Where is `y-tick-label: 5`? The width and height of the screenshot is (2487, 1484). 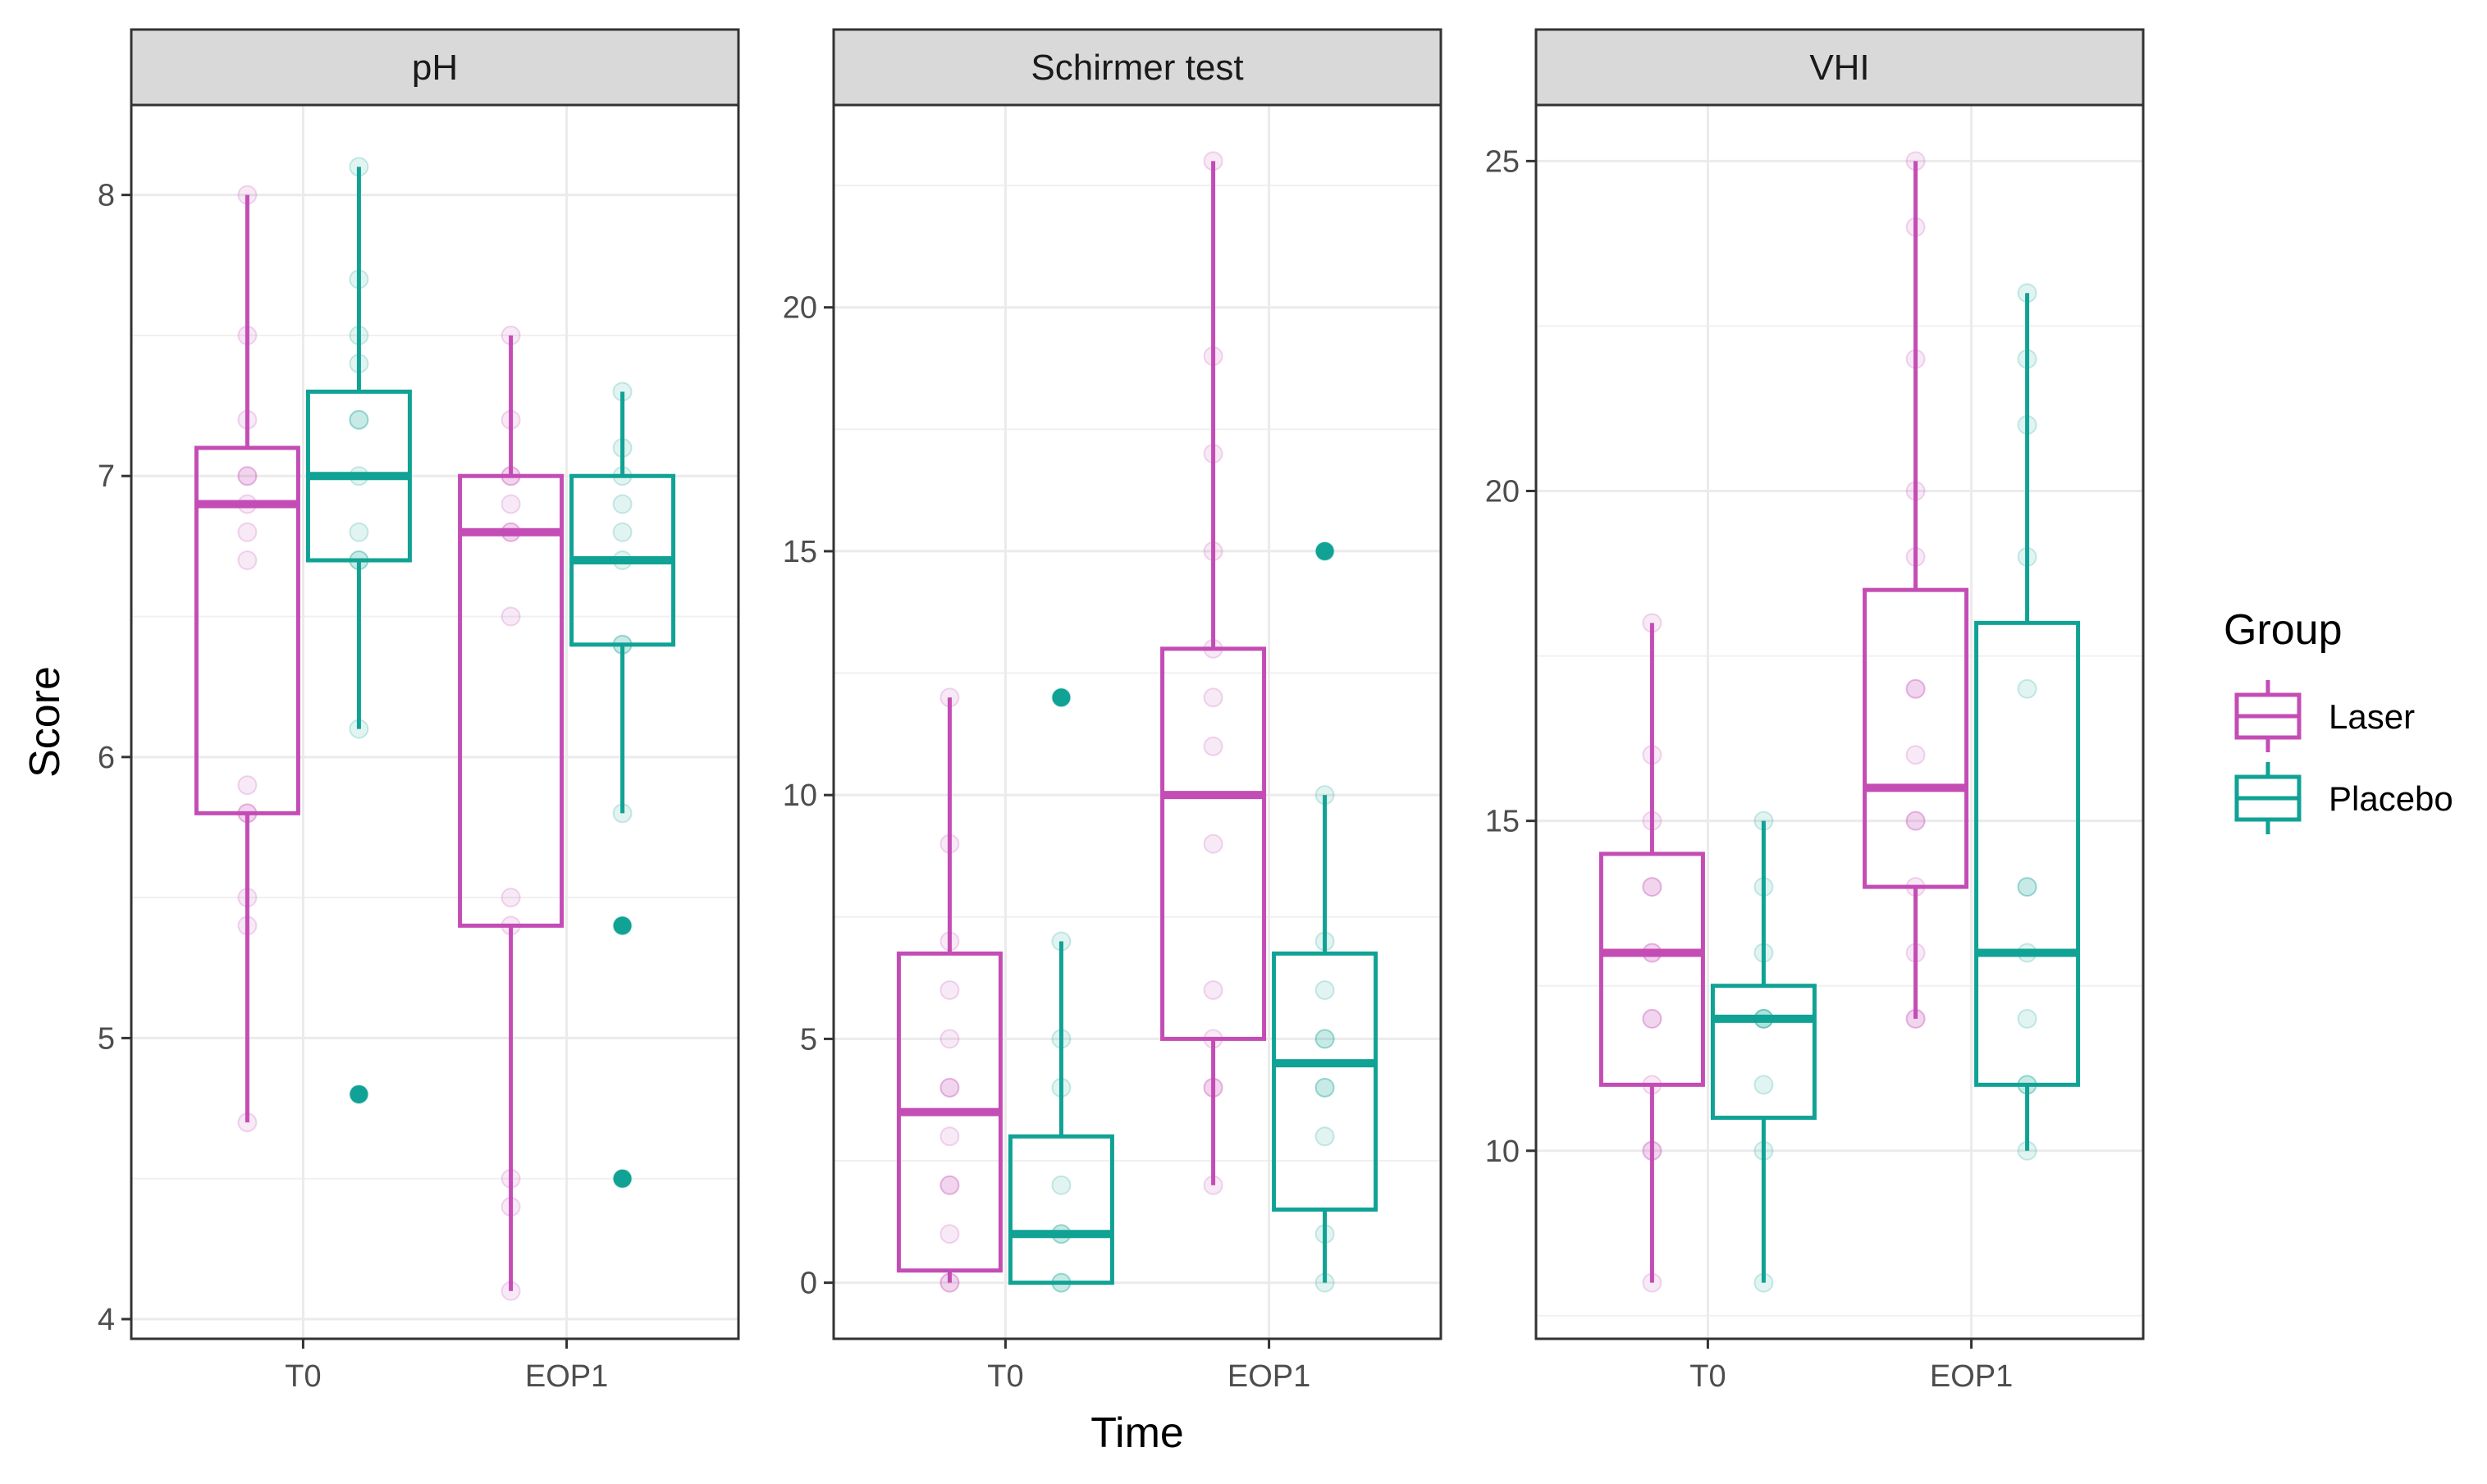
y-tick-label: 5 is located at coordinates (808, 1039).